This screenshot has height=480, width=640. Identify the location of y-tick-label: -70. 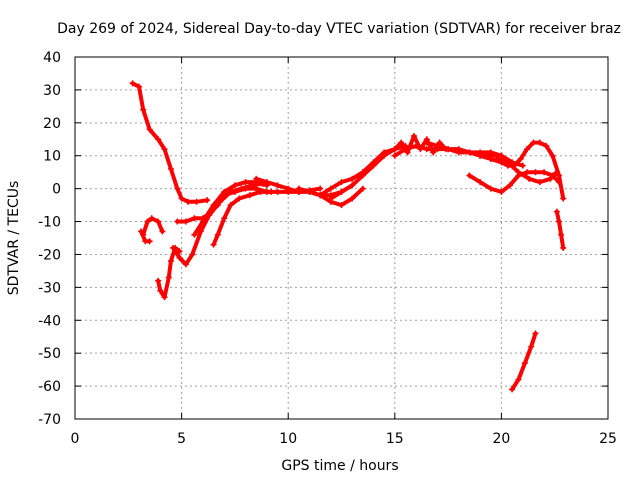
(49, 420).